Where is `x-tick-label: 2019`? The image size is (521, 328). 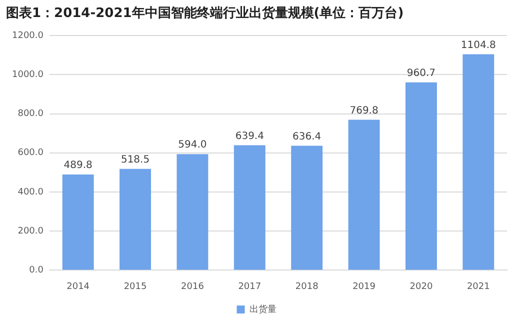
x-tick-label: 2019 is located at coordinates (364, 287).